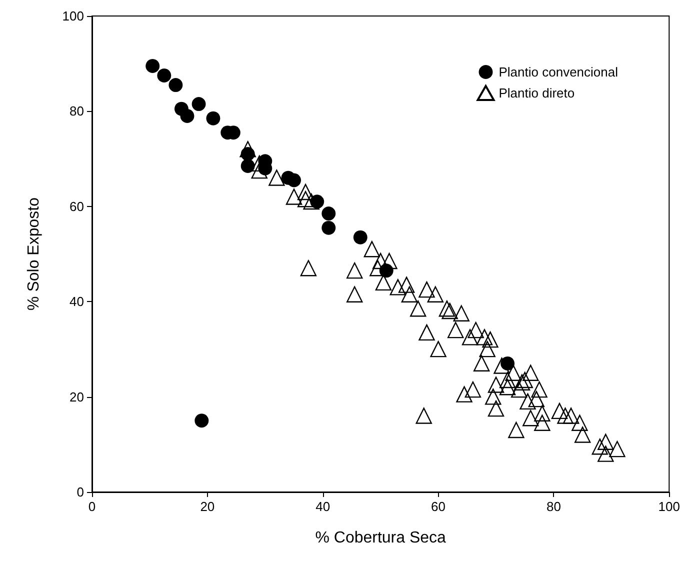  I want to click on x-tick-label: 40, so click(323, 506).